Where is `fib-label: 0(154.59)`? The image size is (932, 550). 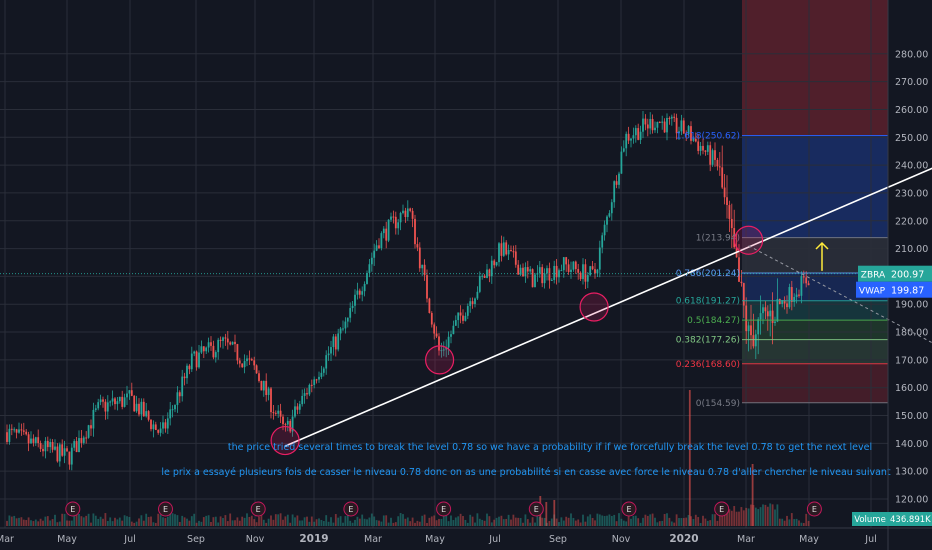 fib-label: 0(154.59) is located at coordinates (718, 404).